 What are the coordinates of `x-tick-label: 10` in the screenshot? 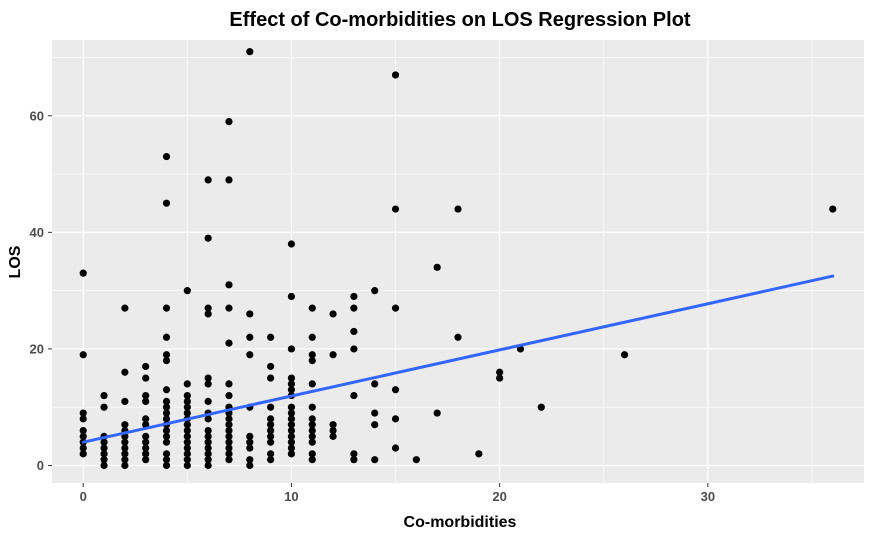 It's located at (291, 496).